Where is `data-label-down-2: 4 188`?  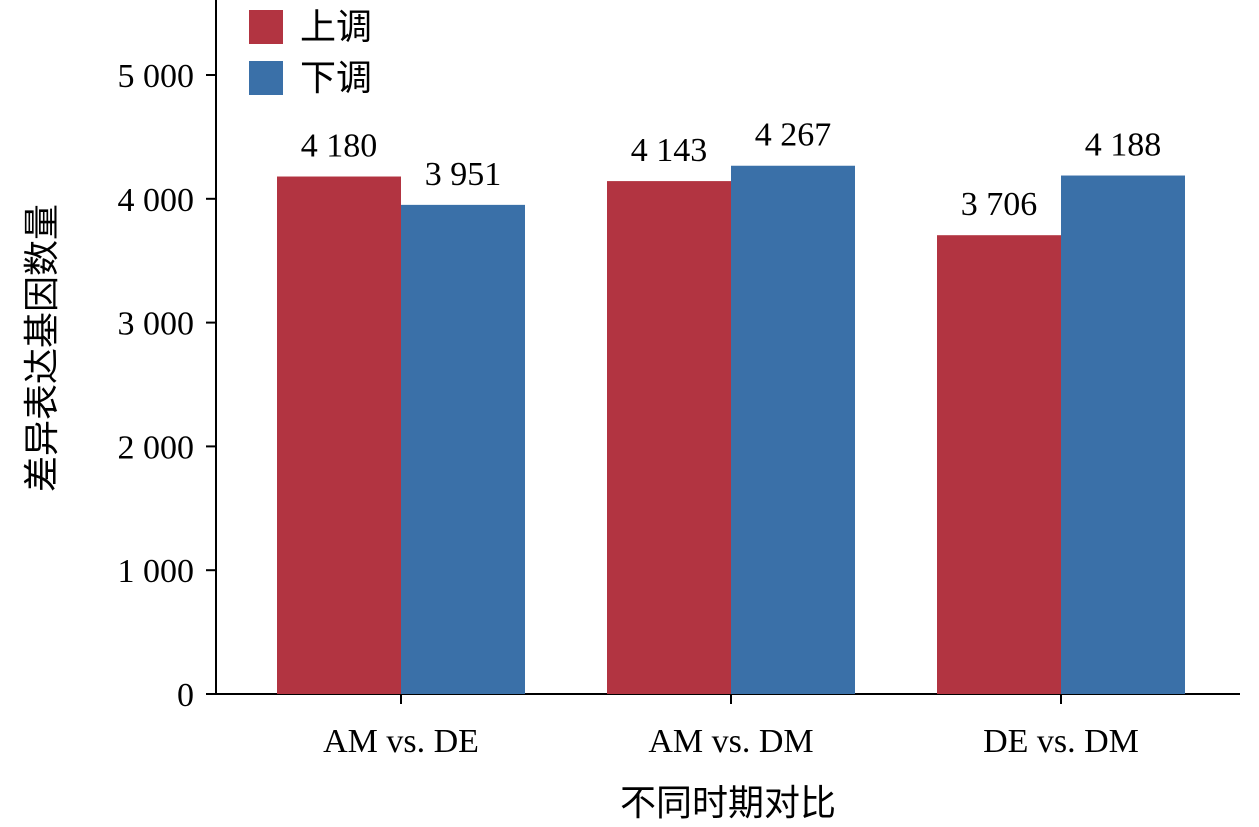 data-label-down-2: 4 188 is located at coordinates (1123, 145).